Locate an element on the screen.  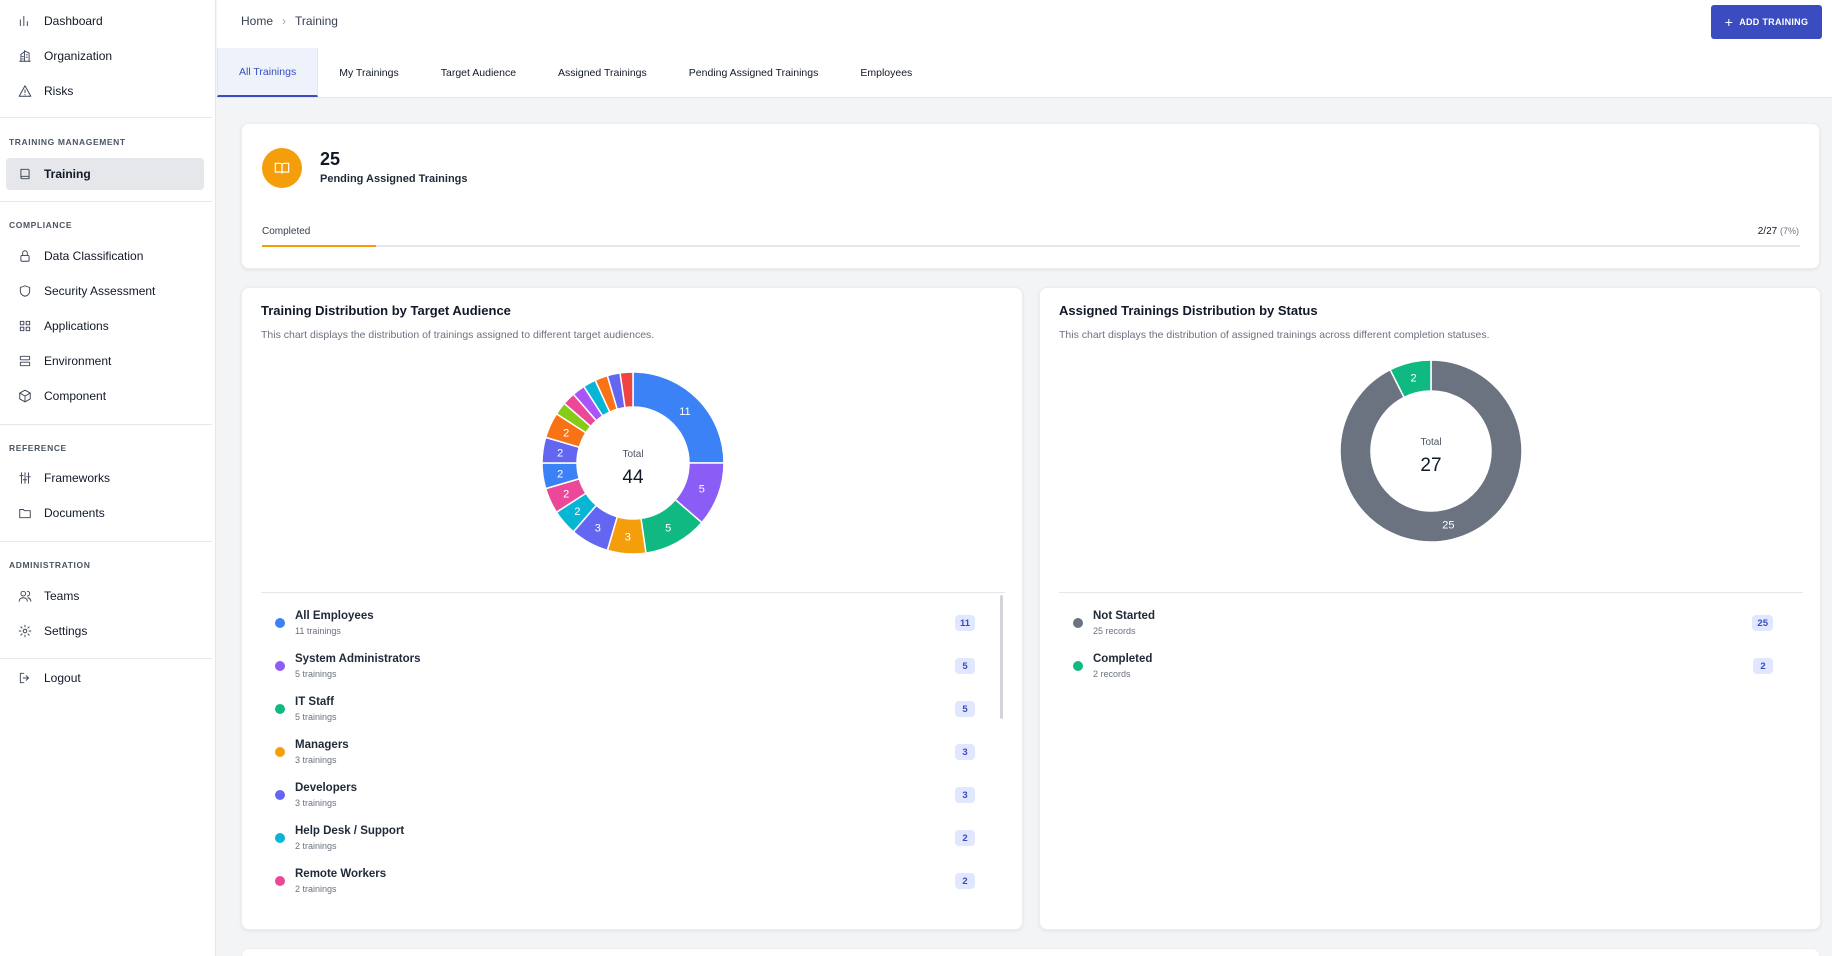
book-icon is located at coordinates (25, 174).